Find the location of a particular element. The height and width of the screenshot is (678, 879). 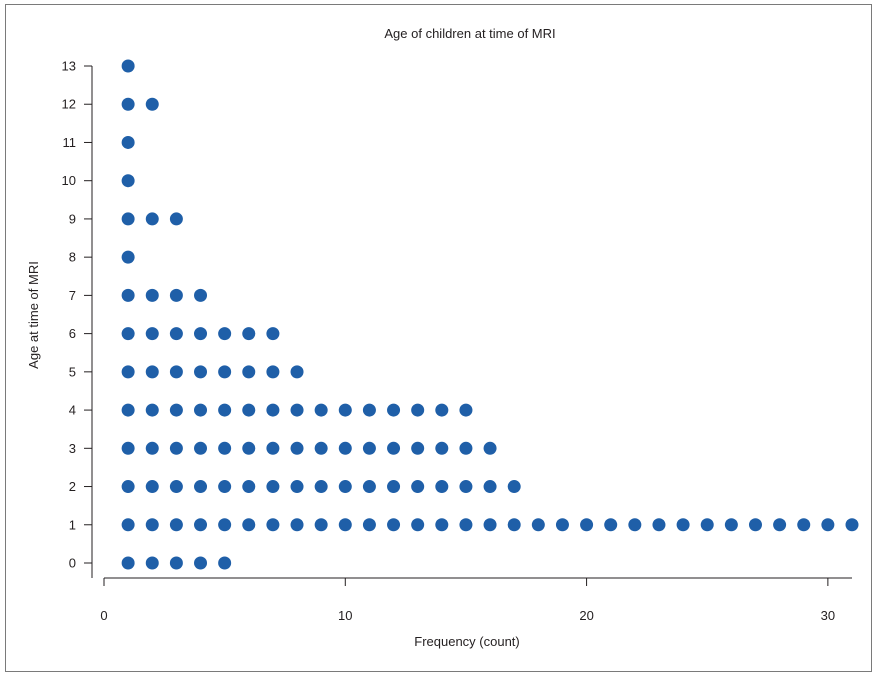

y-tick-label: 4 is located at coordinates (72, 410).